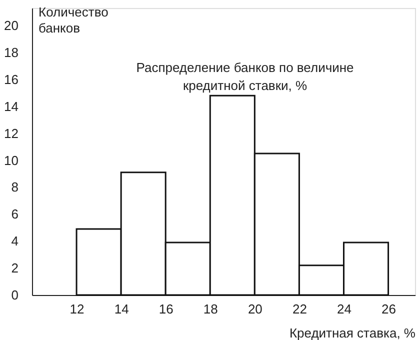 This screenshot has height=340, width=420. What do you see at coordinates (14, 295) in the screenshot?
I see `y-tick-label: 0` at bounding box center [14, 295].